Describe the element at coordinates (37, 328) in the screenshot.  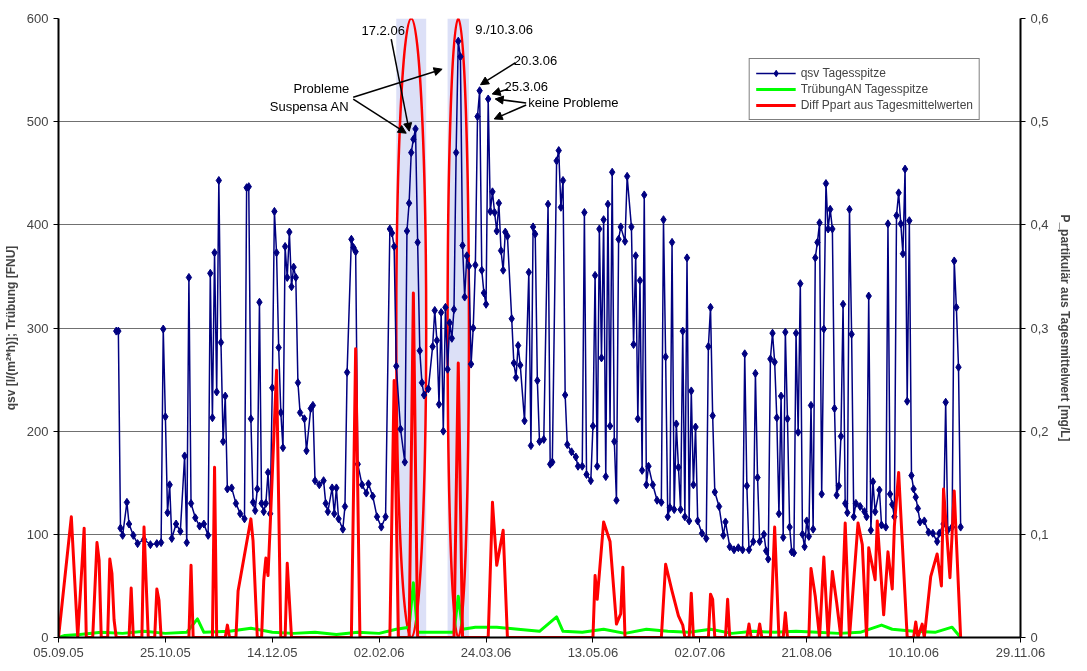
I see `y-tick-label: 300` at that location.